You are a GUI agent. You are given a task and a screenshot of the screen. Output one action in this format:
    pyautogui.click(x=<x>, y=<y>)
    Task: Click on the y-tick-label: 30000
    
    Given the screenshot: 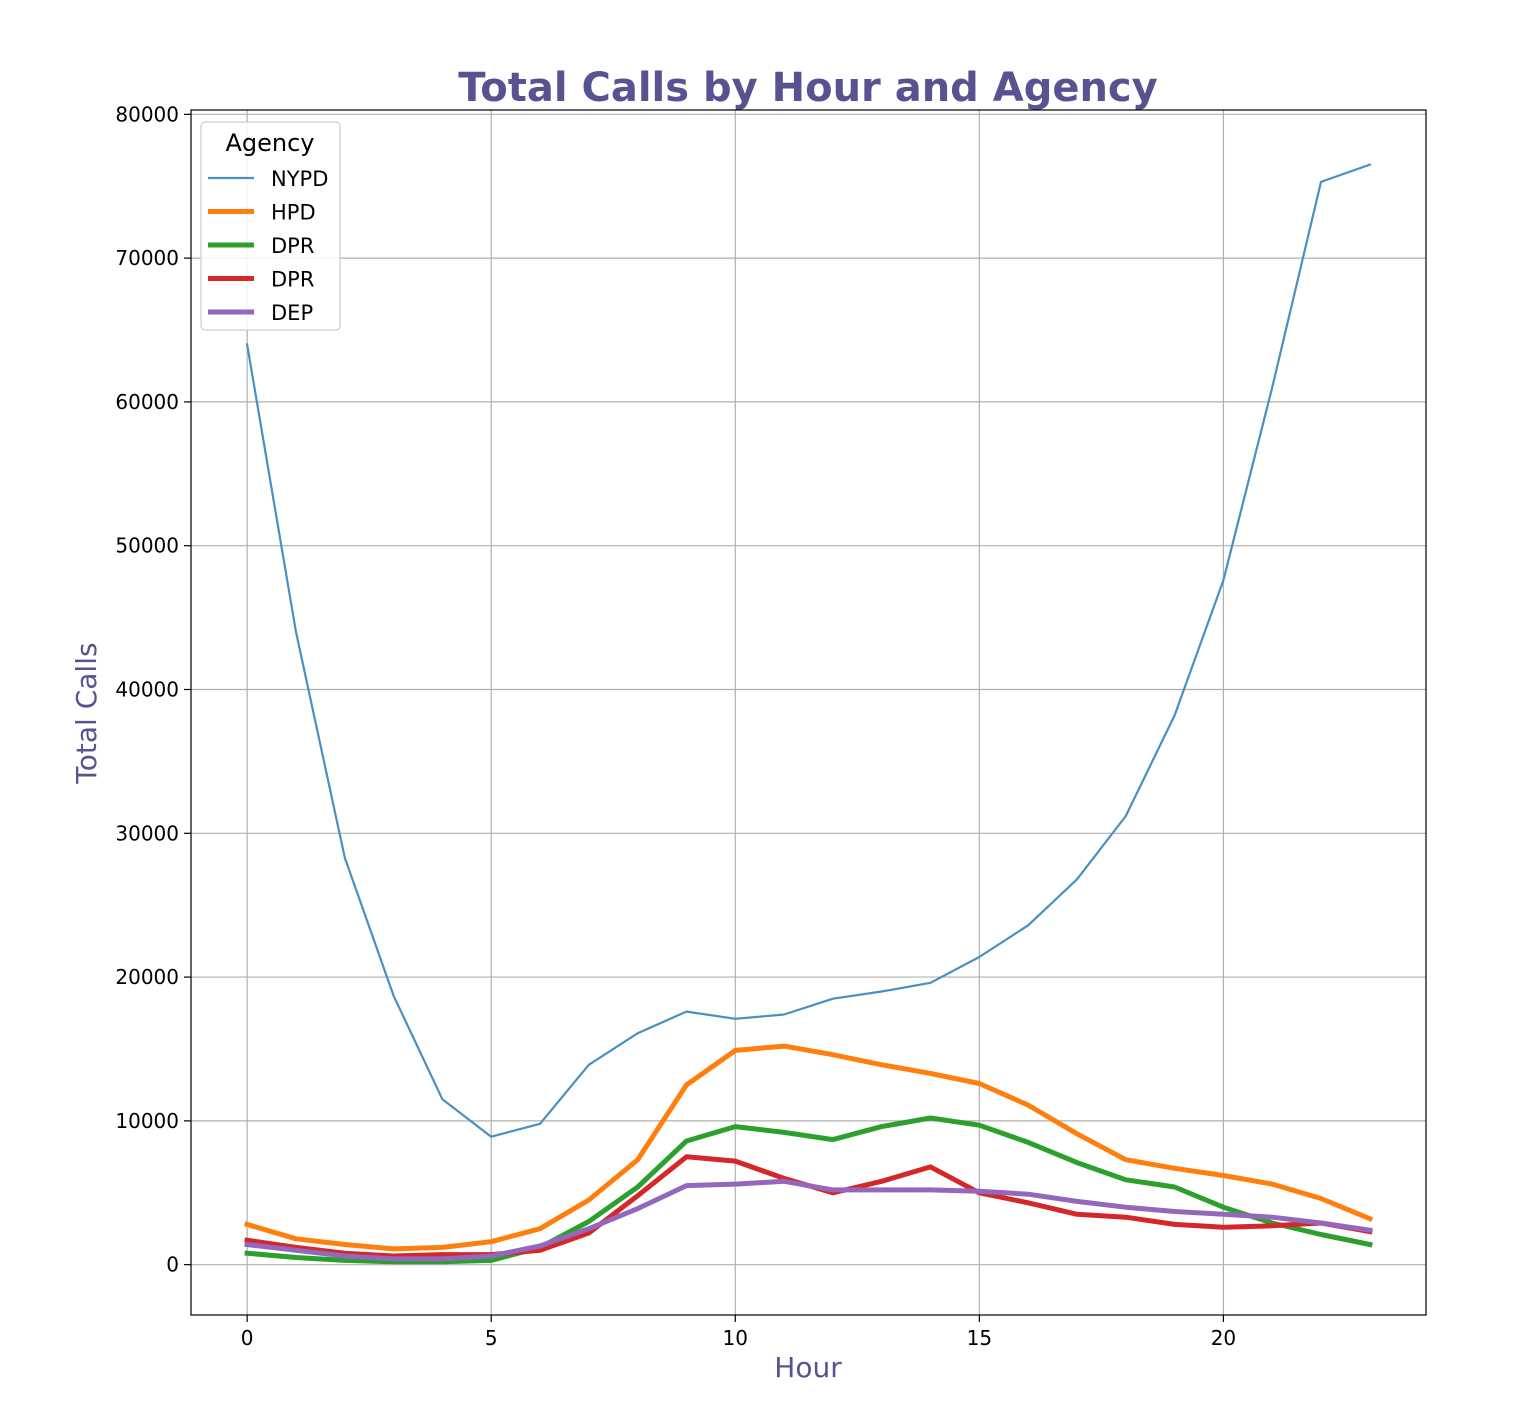 What is the action you would take?
    pyautogui.click(x=147, y=833)
    